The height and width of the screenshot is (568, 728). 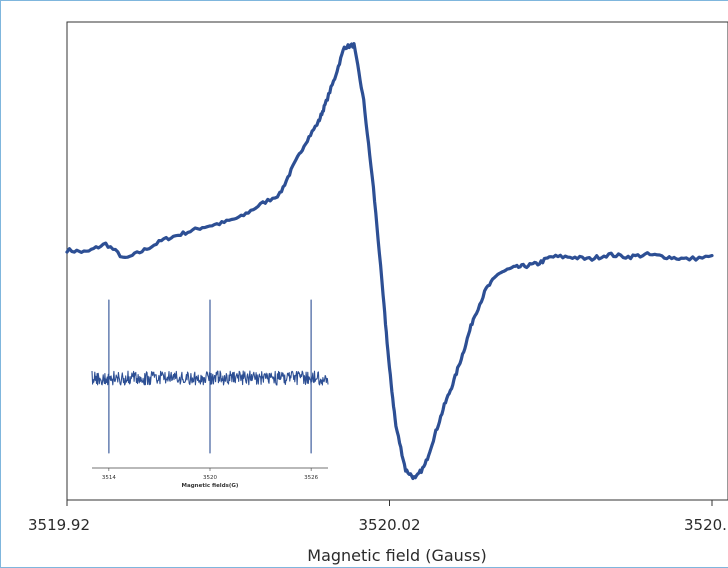 I want to click on x-tick-label-1: 3520.02, so click(x=389, y=525).